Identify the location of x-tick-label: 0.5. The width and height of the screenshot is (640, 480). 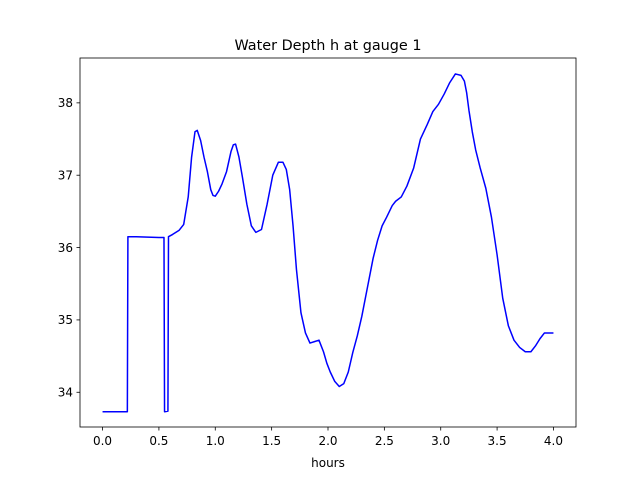
(158, 441).